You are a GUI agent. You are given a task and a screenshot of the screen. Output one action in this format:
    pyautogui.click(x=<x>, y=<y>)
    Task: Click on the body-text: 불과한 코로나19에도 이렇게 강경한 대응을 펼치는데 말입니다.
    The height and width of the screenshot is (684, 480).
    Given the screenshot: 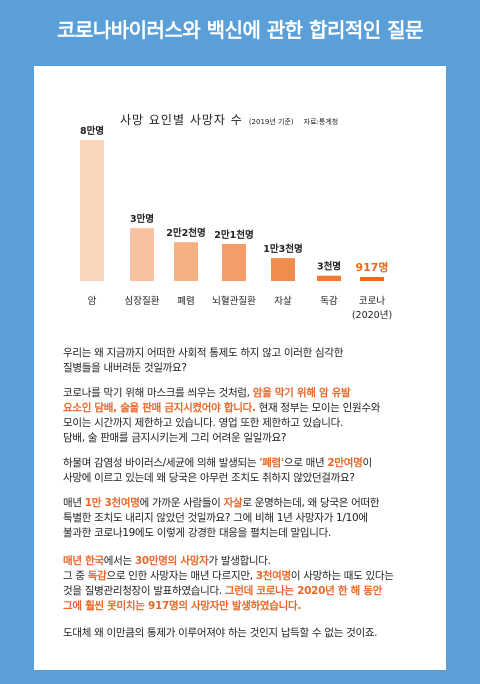 What is the action you would take?
    pyautogui.click(x=197, y=533)
    